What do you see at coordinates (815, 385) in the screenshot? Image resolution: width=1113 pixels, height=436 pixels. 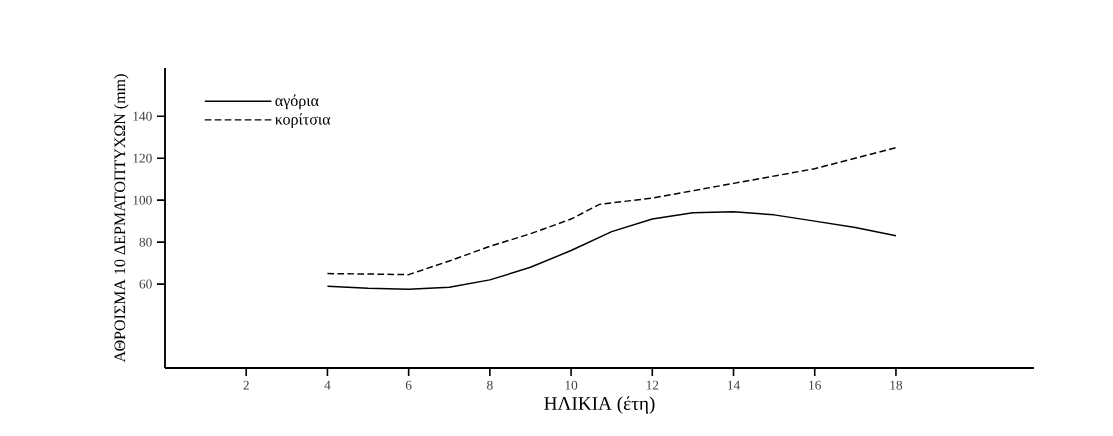 I see `x-tick-label: 16` at bounding box center [815, 385].